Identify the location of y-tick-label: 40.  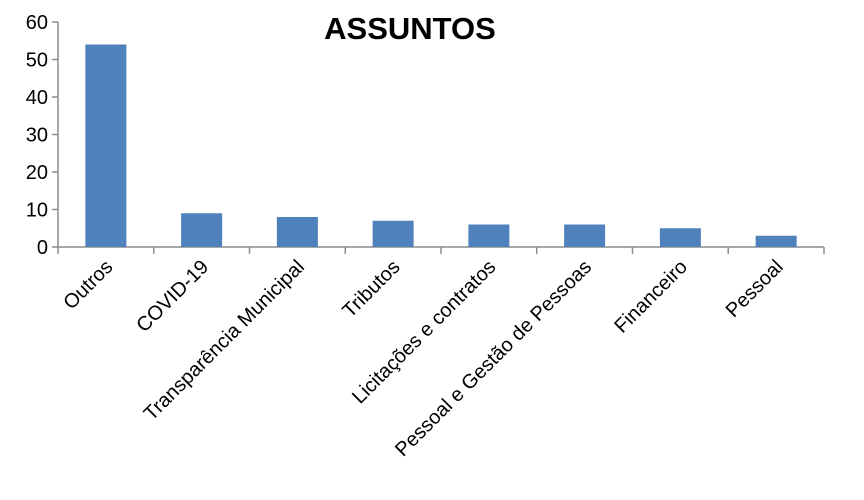
(37, 98).